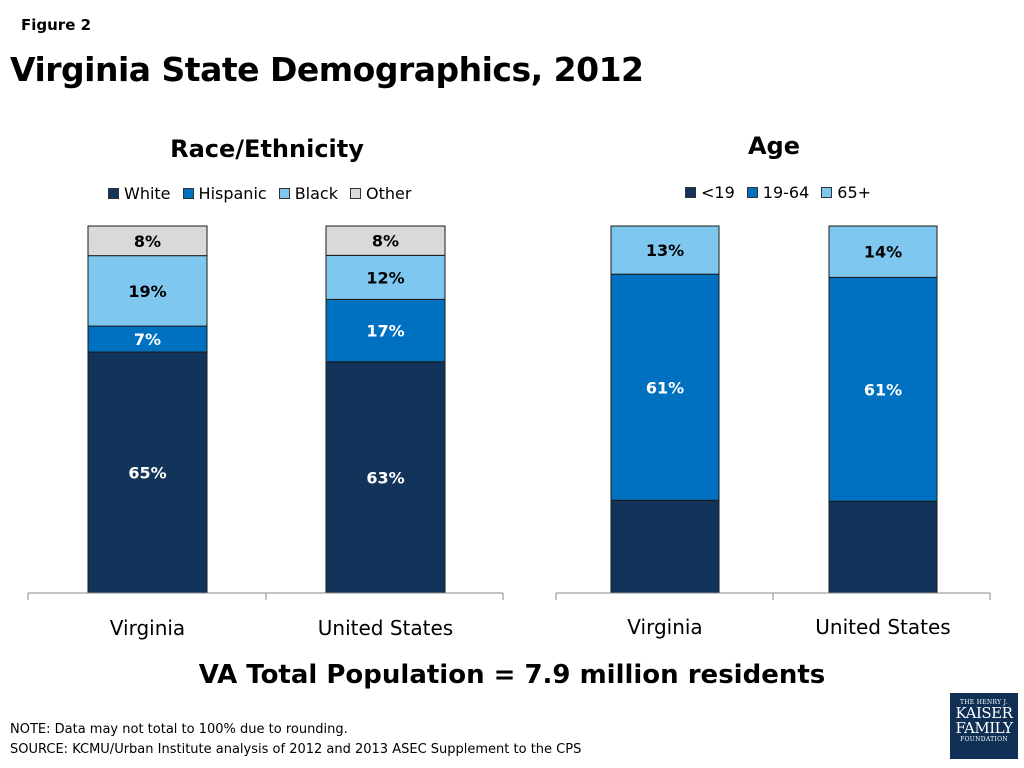 The width and height of the screenshot is (1024, 768). Describe the element at coordinates (984, 713) in the screenshot. I see `logo-line-2: KAISER` at that location.